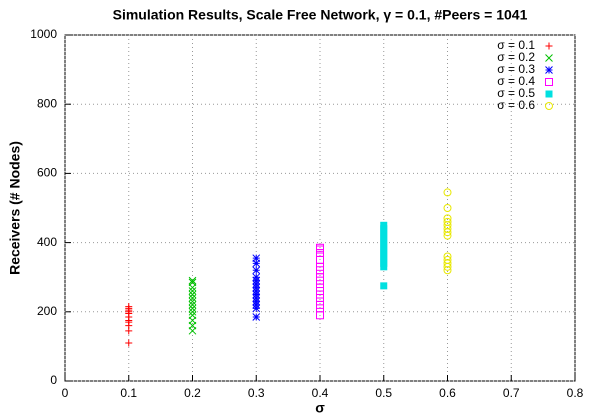 The width and height of the screenshot is (598, 419). I want to click on x-tick-label: 0.3, so click(256, 393).